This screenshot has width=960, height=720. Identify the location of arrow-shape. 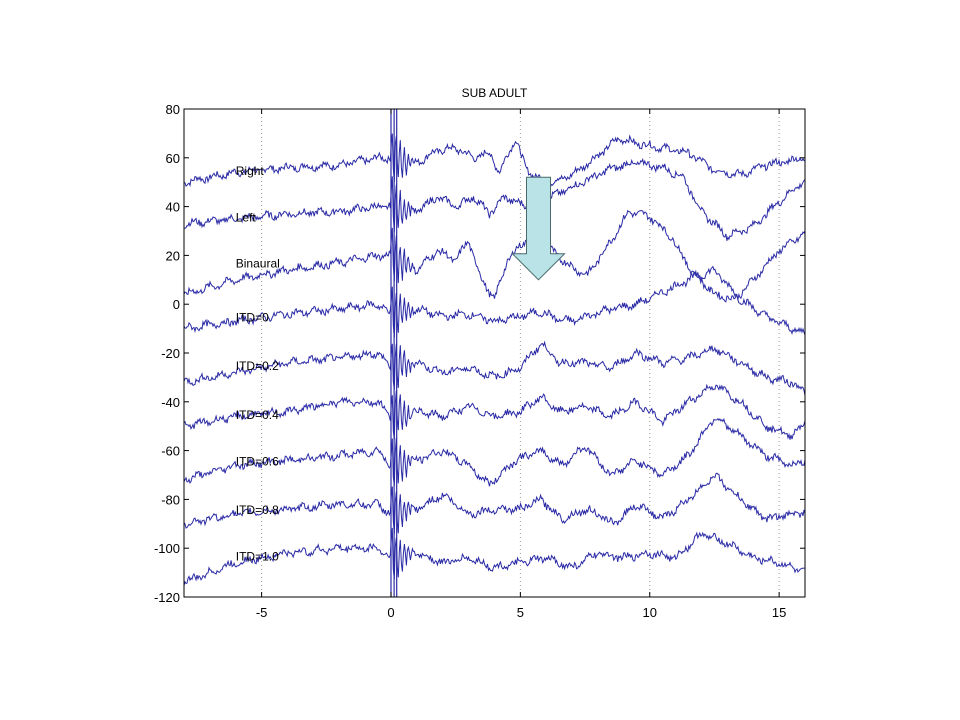
(538, 228).